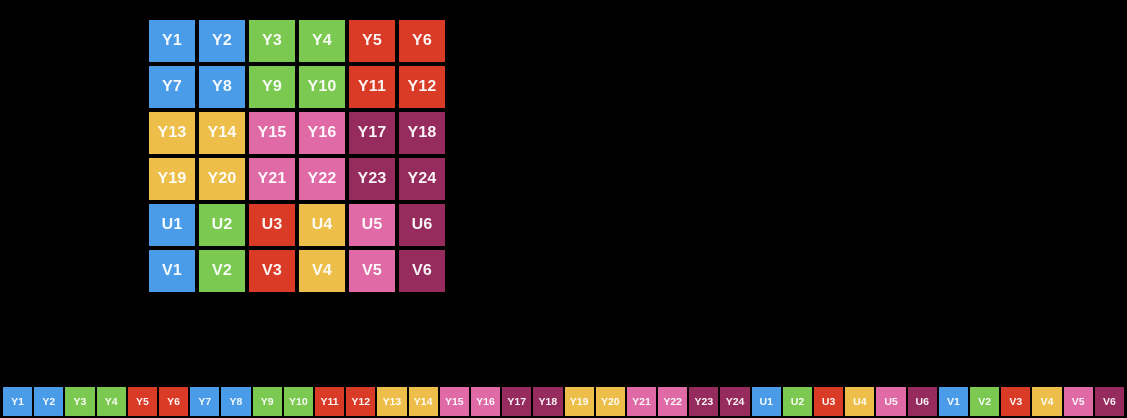 The image size is (1127, 418). What do you see at coordinates (579, 401) in the screenshot?
I see `strip-cell-y19: Y19` at bounding box center [579, 401].